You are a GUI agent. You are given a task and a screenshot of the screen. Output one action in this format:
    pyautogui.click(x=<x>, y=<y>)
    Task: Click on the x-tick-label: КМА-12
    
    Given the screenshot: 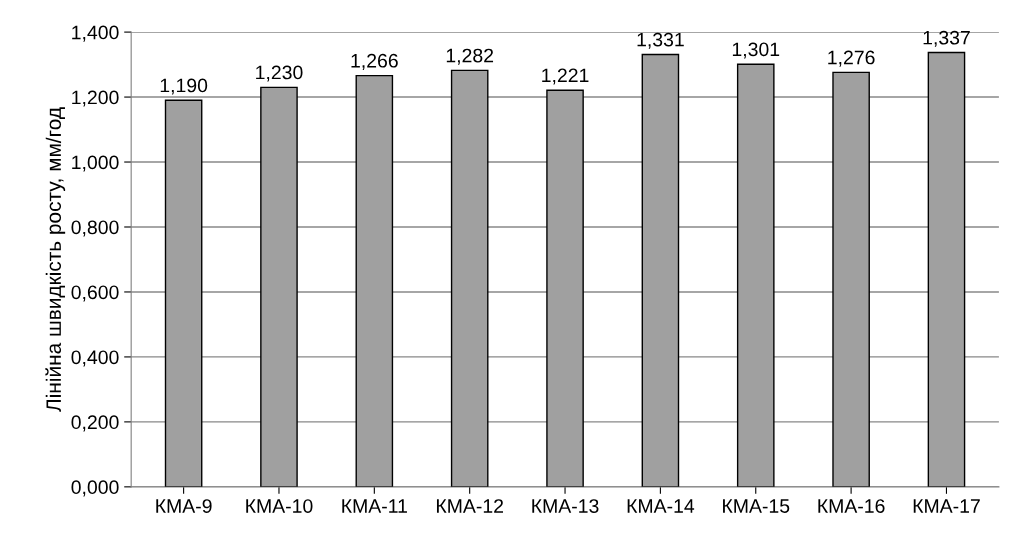 What is the action you would take?
    pyautogui.click(x=470, y=506)
    